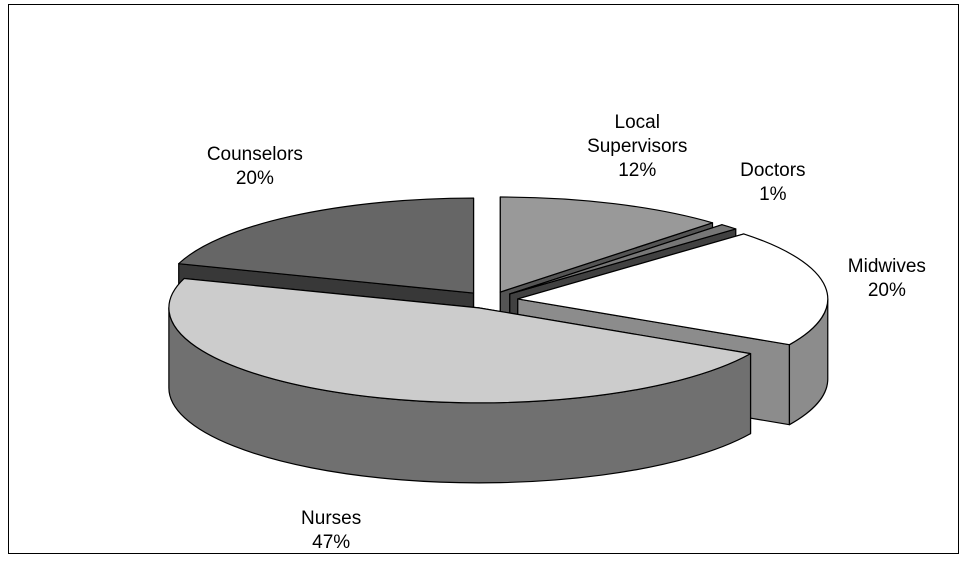 The image size is (967, 563). I want to click on value-label: 47%, so click(331, 543).